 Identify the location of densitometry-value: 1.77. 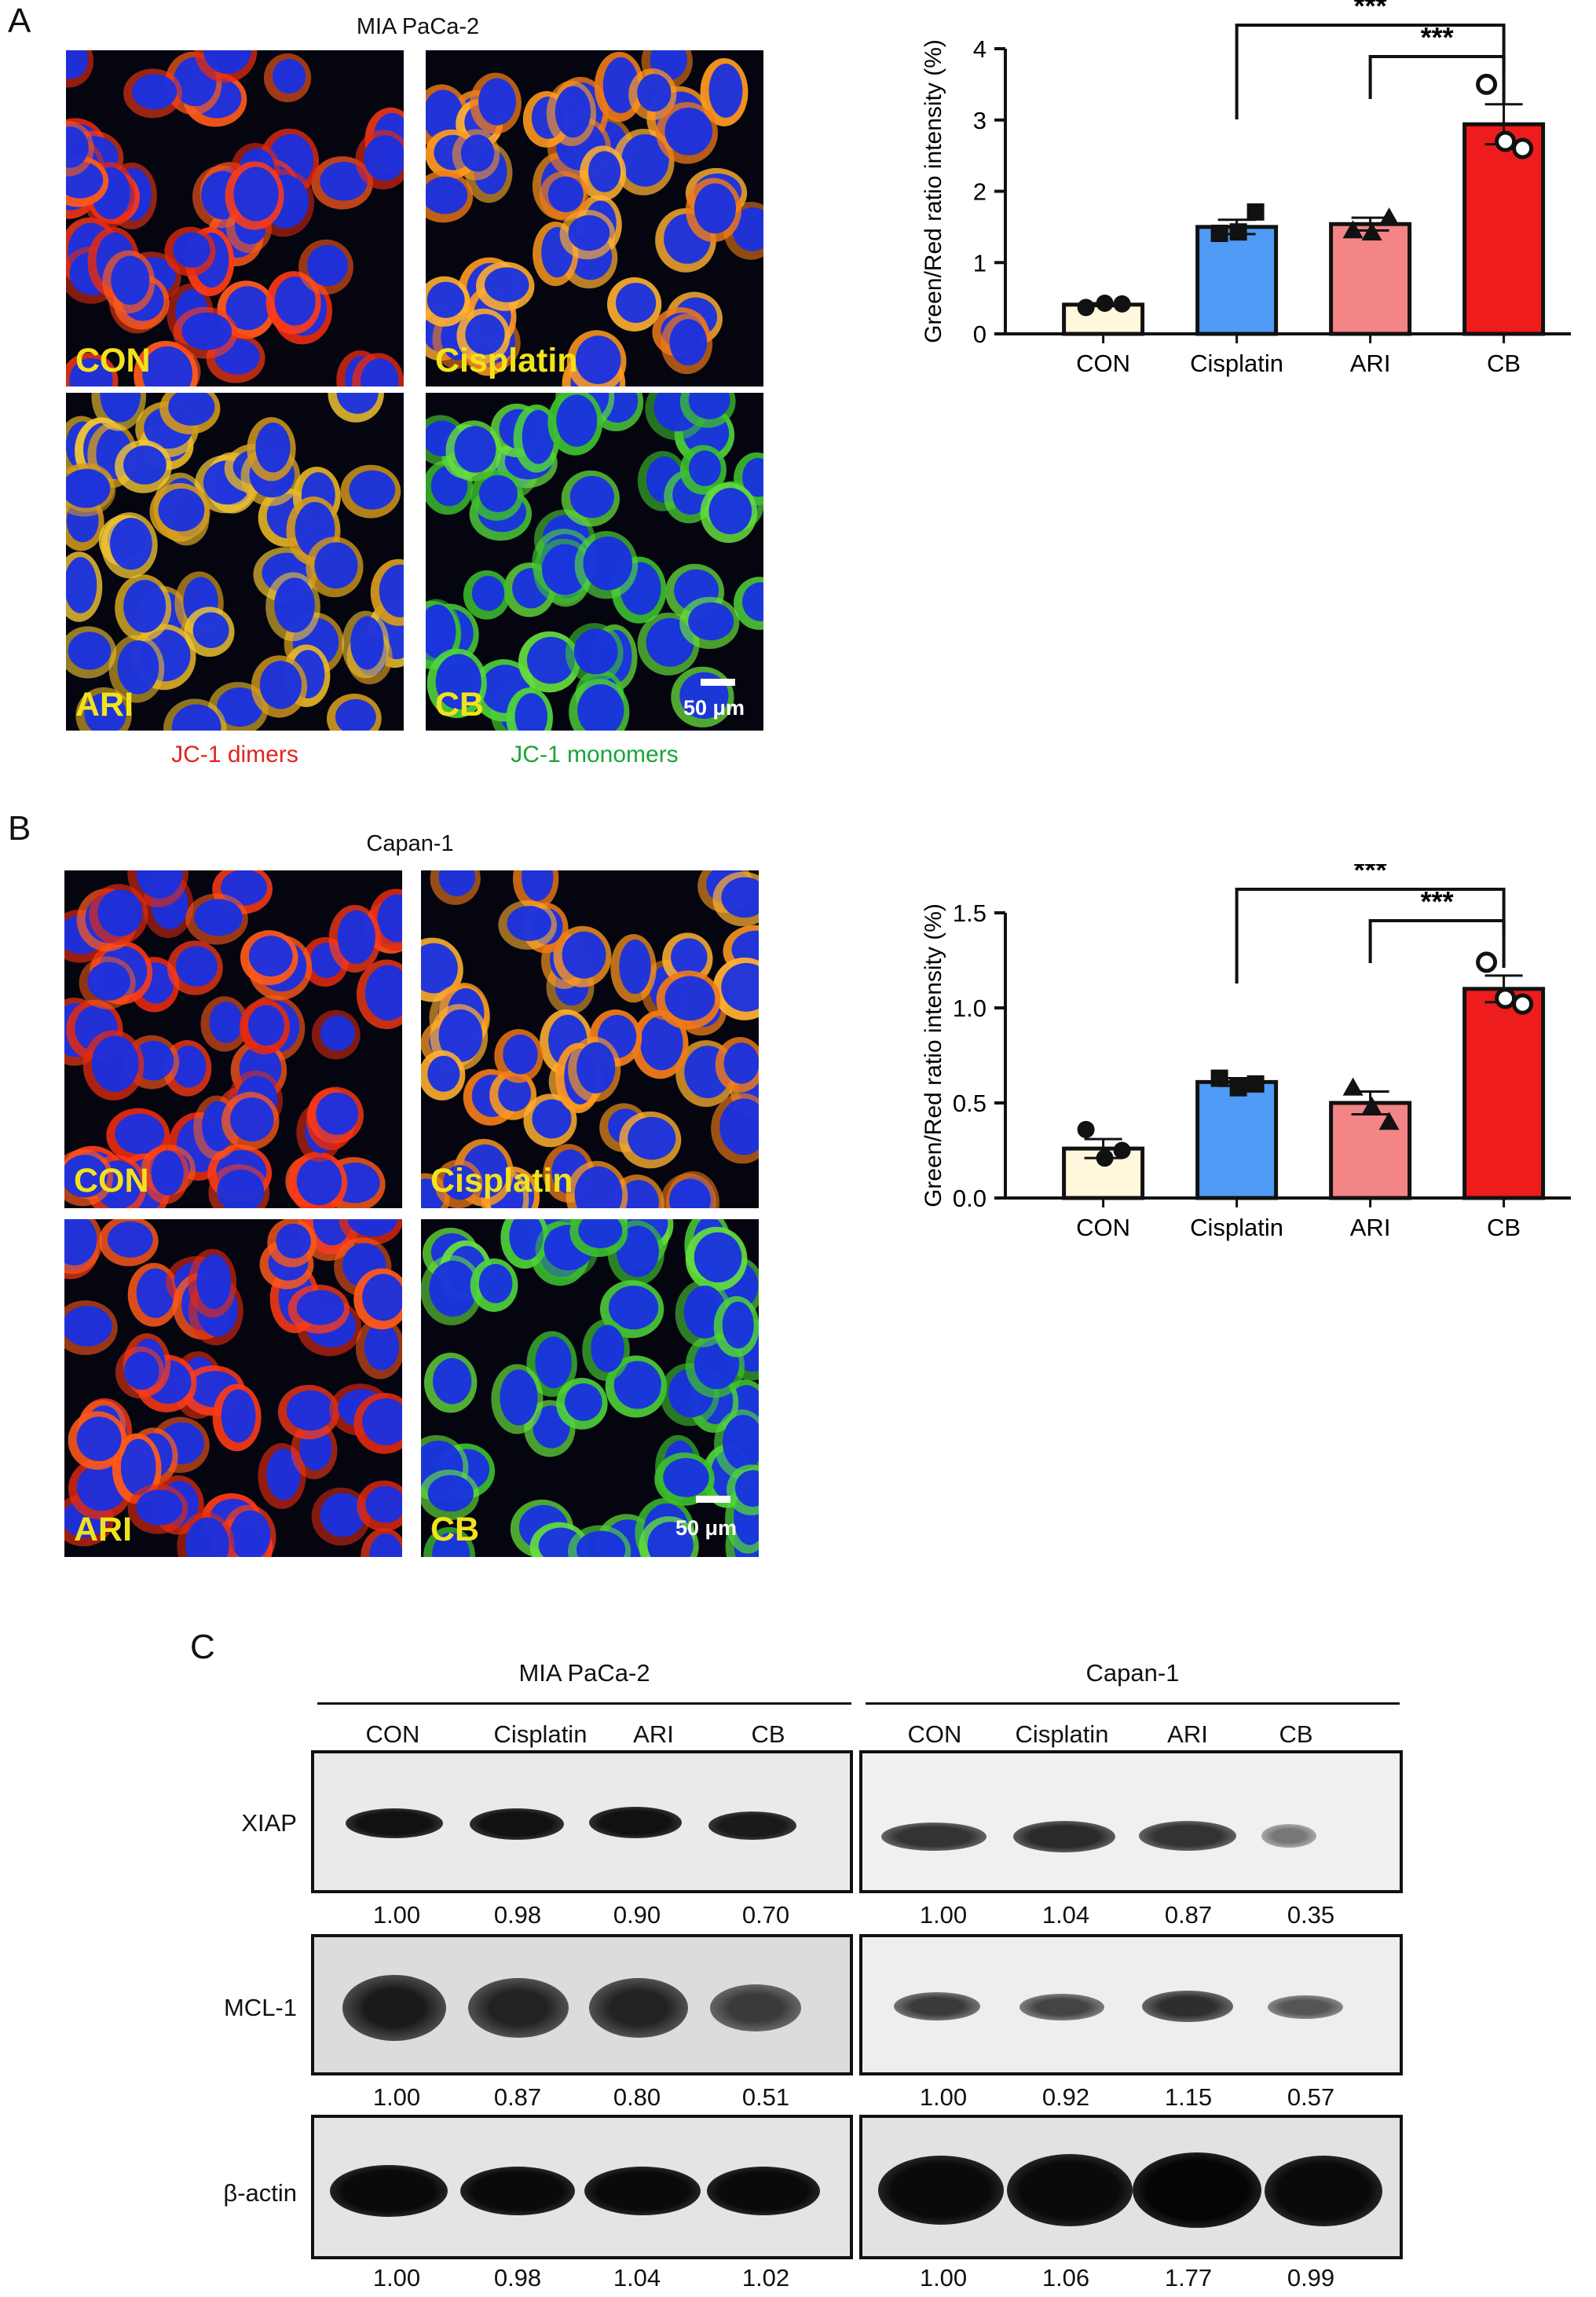
(1188, 2278).